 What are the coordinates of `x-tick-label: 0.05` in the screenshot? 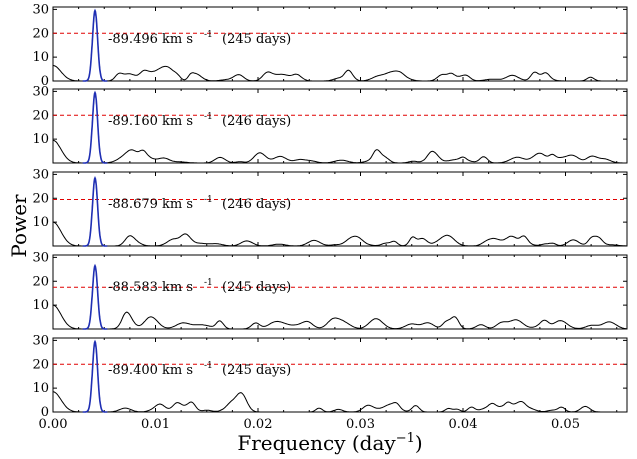 It's located at (565, 424).